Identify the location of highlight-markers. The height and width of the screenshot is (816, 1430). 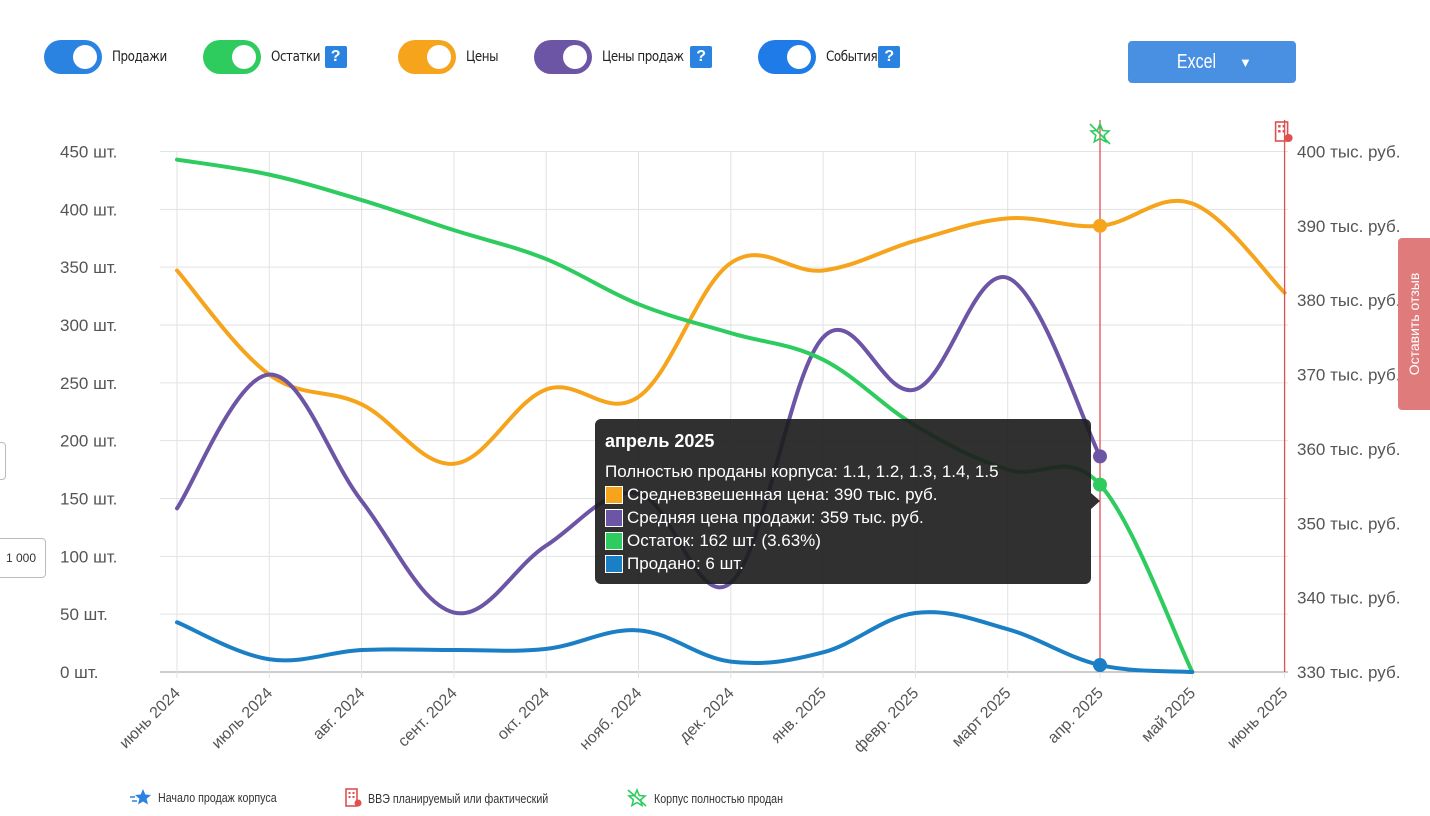
(1100, 445).